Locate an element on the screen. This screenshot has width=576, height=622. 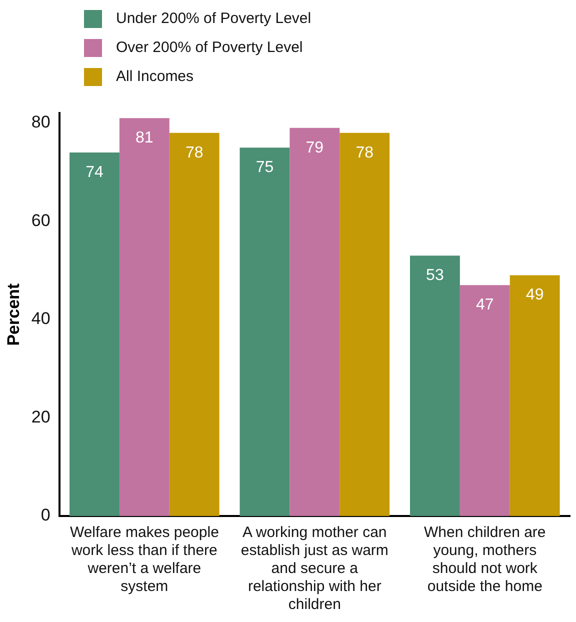
data-label: 47 is located at coordinates (485, 305).